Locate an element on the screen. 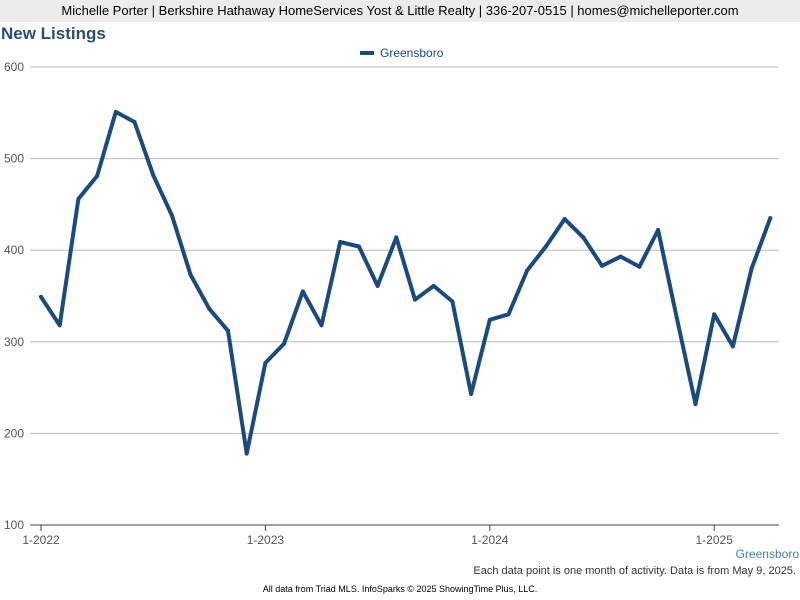  chart-title: New Listings is located at coordinates (53, 33).